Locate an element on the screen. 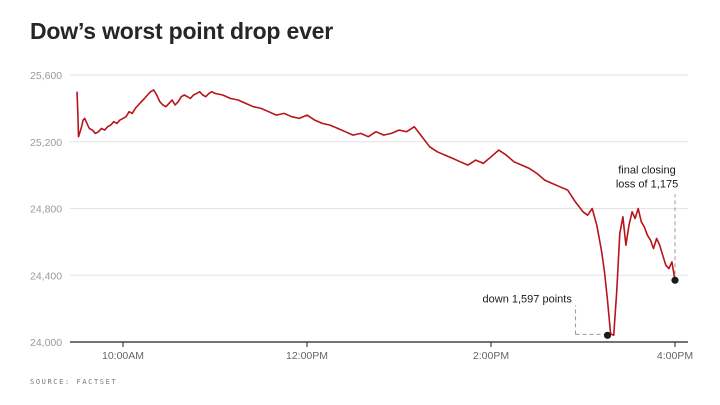  low-point-marker is located at coordinates (607, 335).